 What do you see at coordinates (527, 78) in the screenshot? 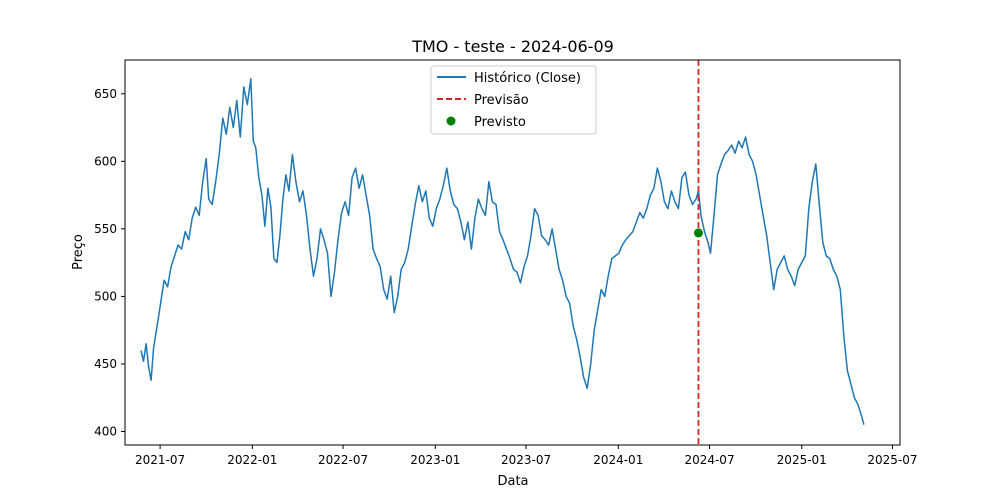
I see `legend-history-label: Histórico (Close)` at bounding box center [527, 78].